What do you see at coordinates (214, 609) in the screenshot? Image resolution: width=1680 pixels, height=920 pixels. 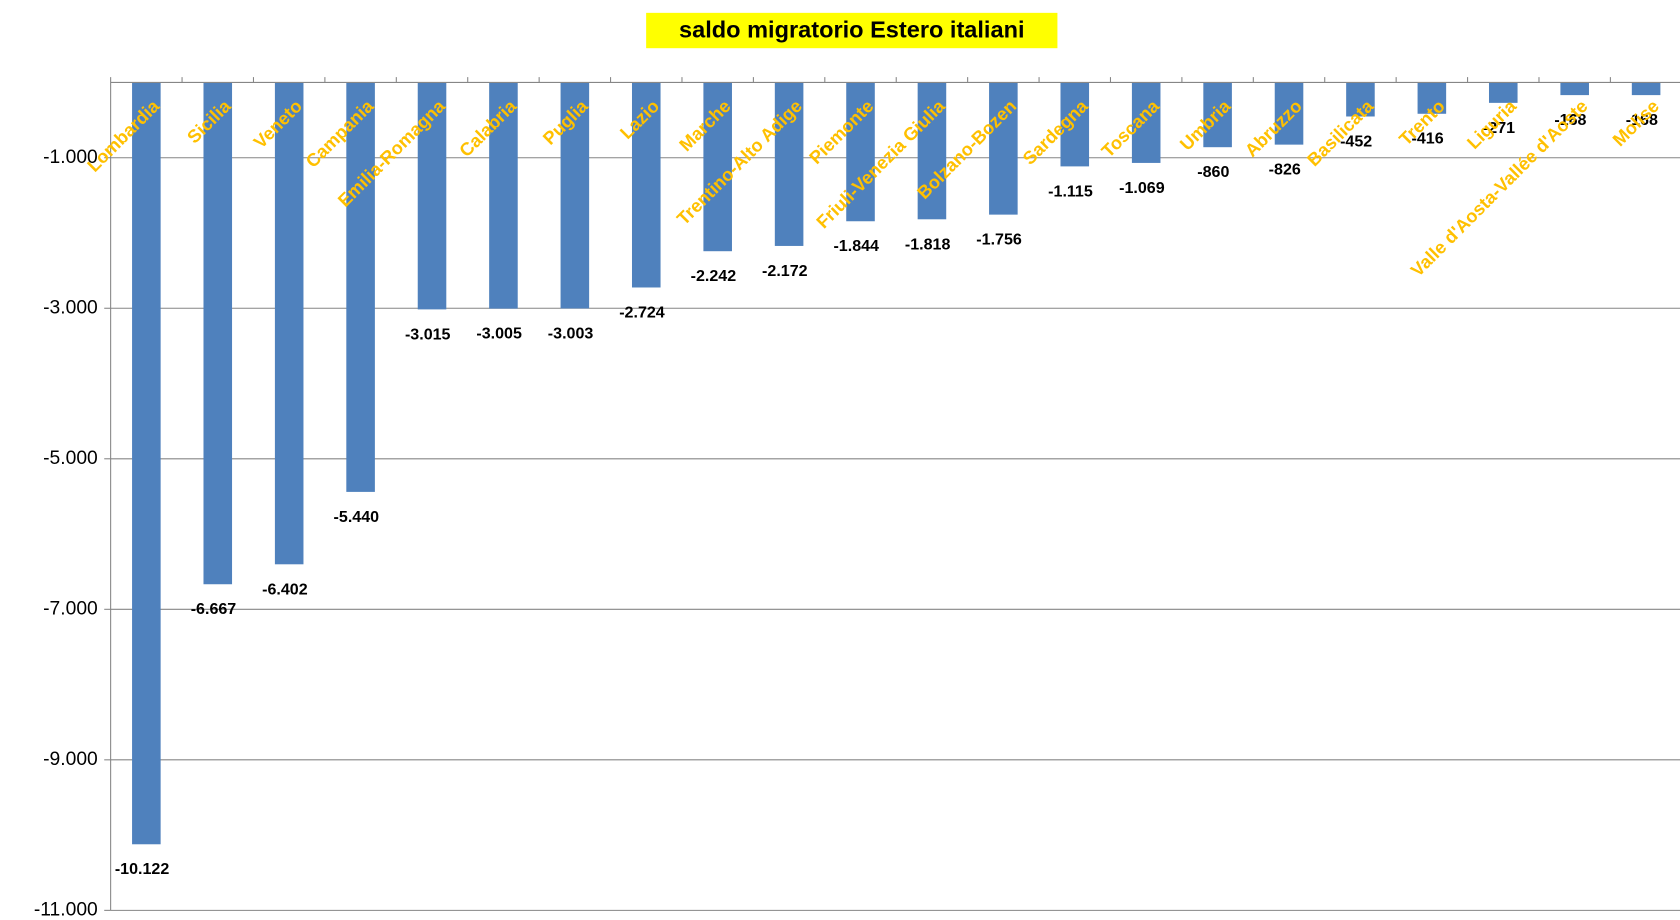 I see `data-label: -6.667` at bounding box center [214, 609].